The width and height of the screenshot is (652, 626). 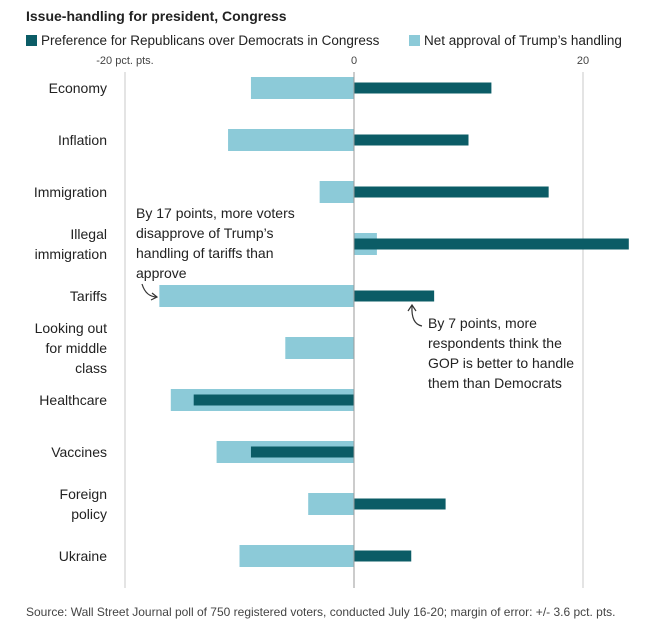 I want to click on category-label-economy: Economy, so click(x=78, y=88).